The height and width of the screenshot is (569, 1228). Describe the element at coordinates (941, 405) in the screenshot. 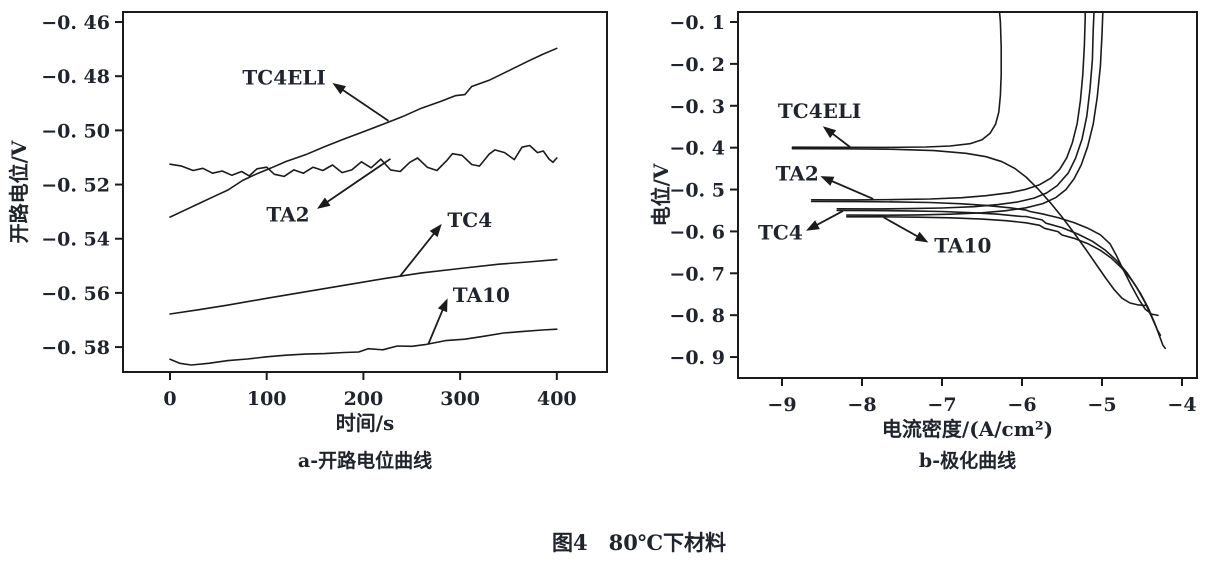

I see `x-tick-label: −7` at that location.